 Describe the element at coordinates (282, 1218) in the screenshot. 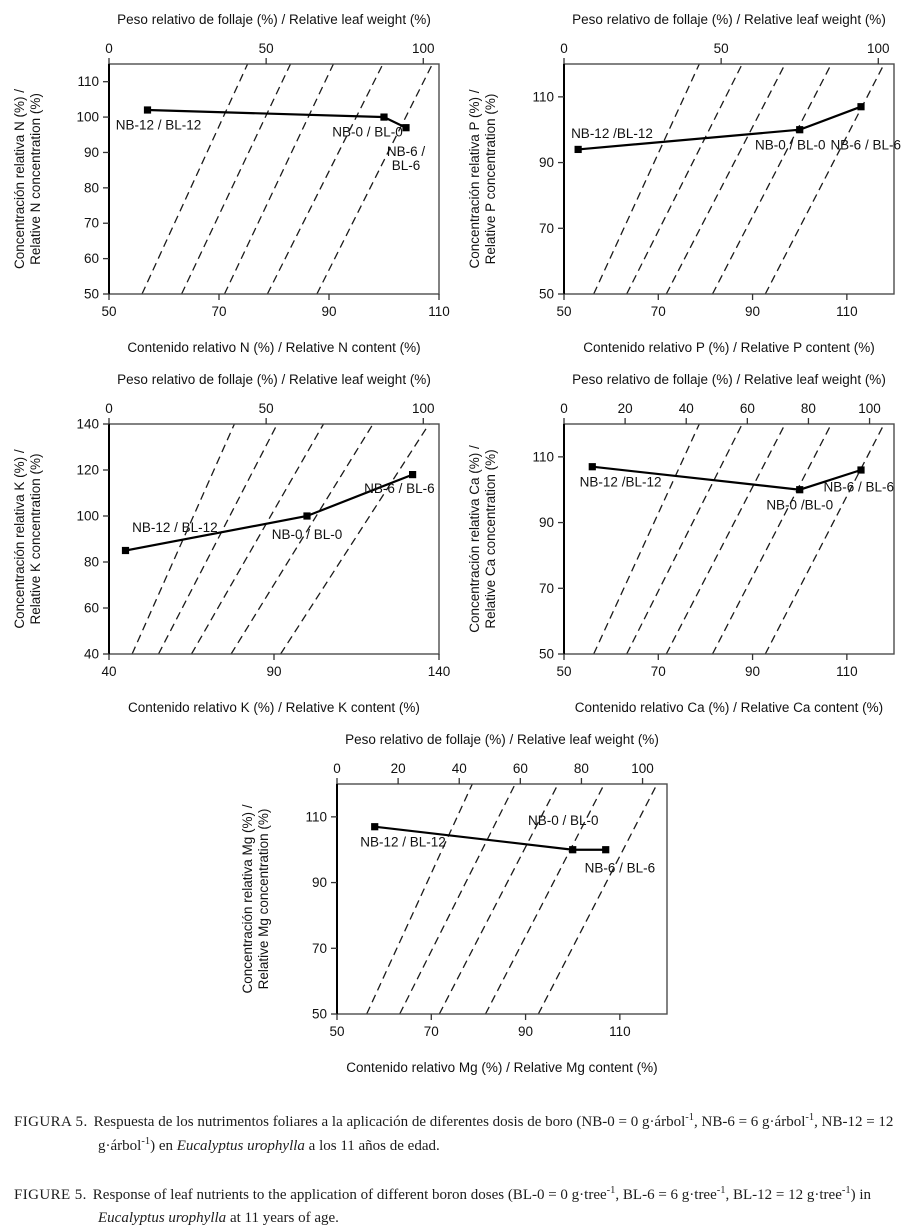

I see `caption-segment: at 11 years of age.` at that location.